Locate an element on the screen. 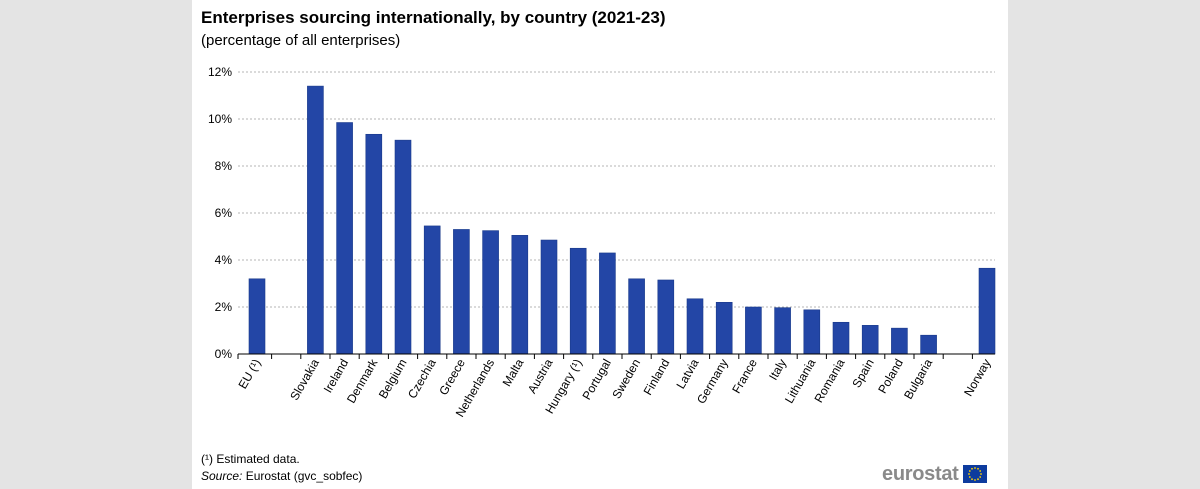  x-tick-label: France is located at coordinates (744, 376).